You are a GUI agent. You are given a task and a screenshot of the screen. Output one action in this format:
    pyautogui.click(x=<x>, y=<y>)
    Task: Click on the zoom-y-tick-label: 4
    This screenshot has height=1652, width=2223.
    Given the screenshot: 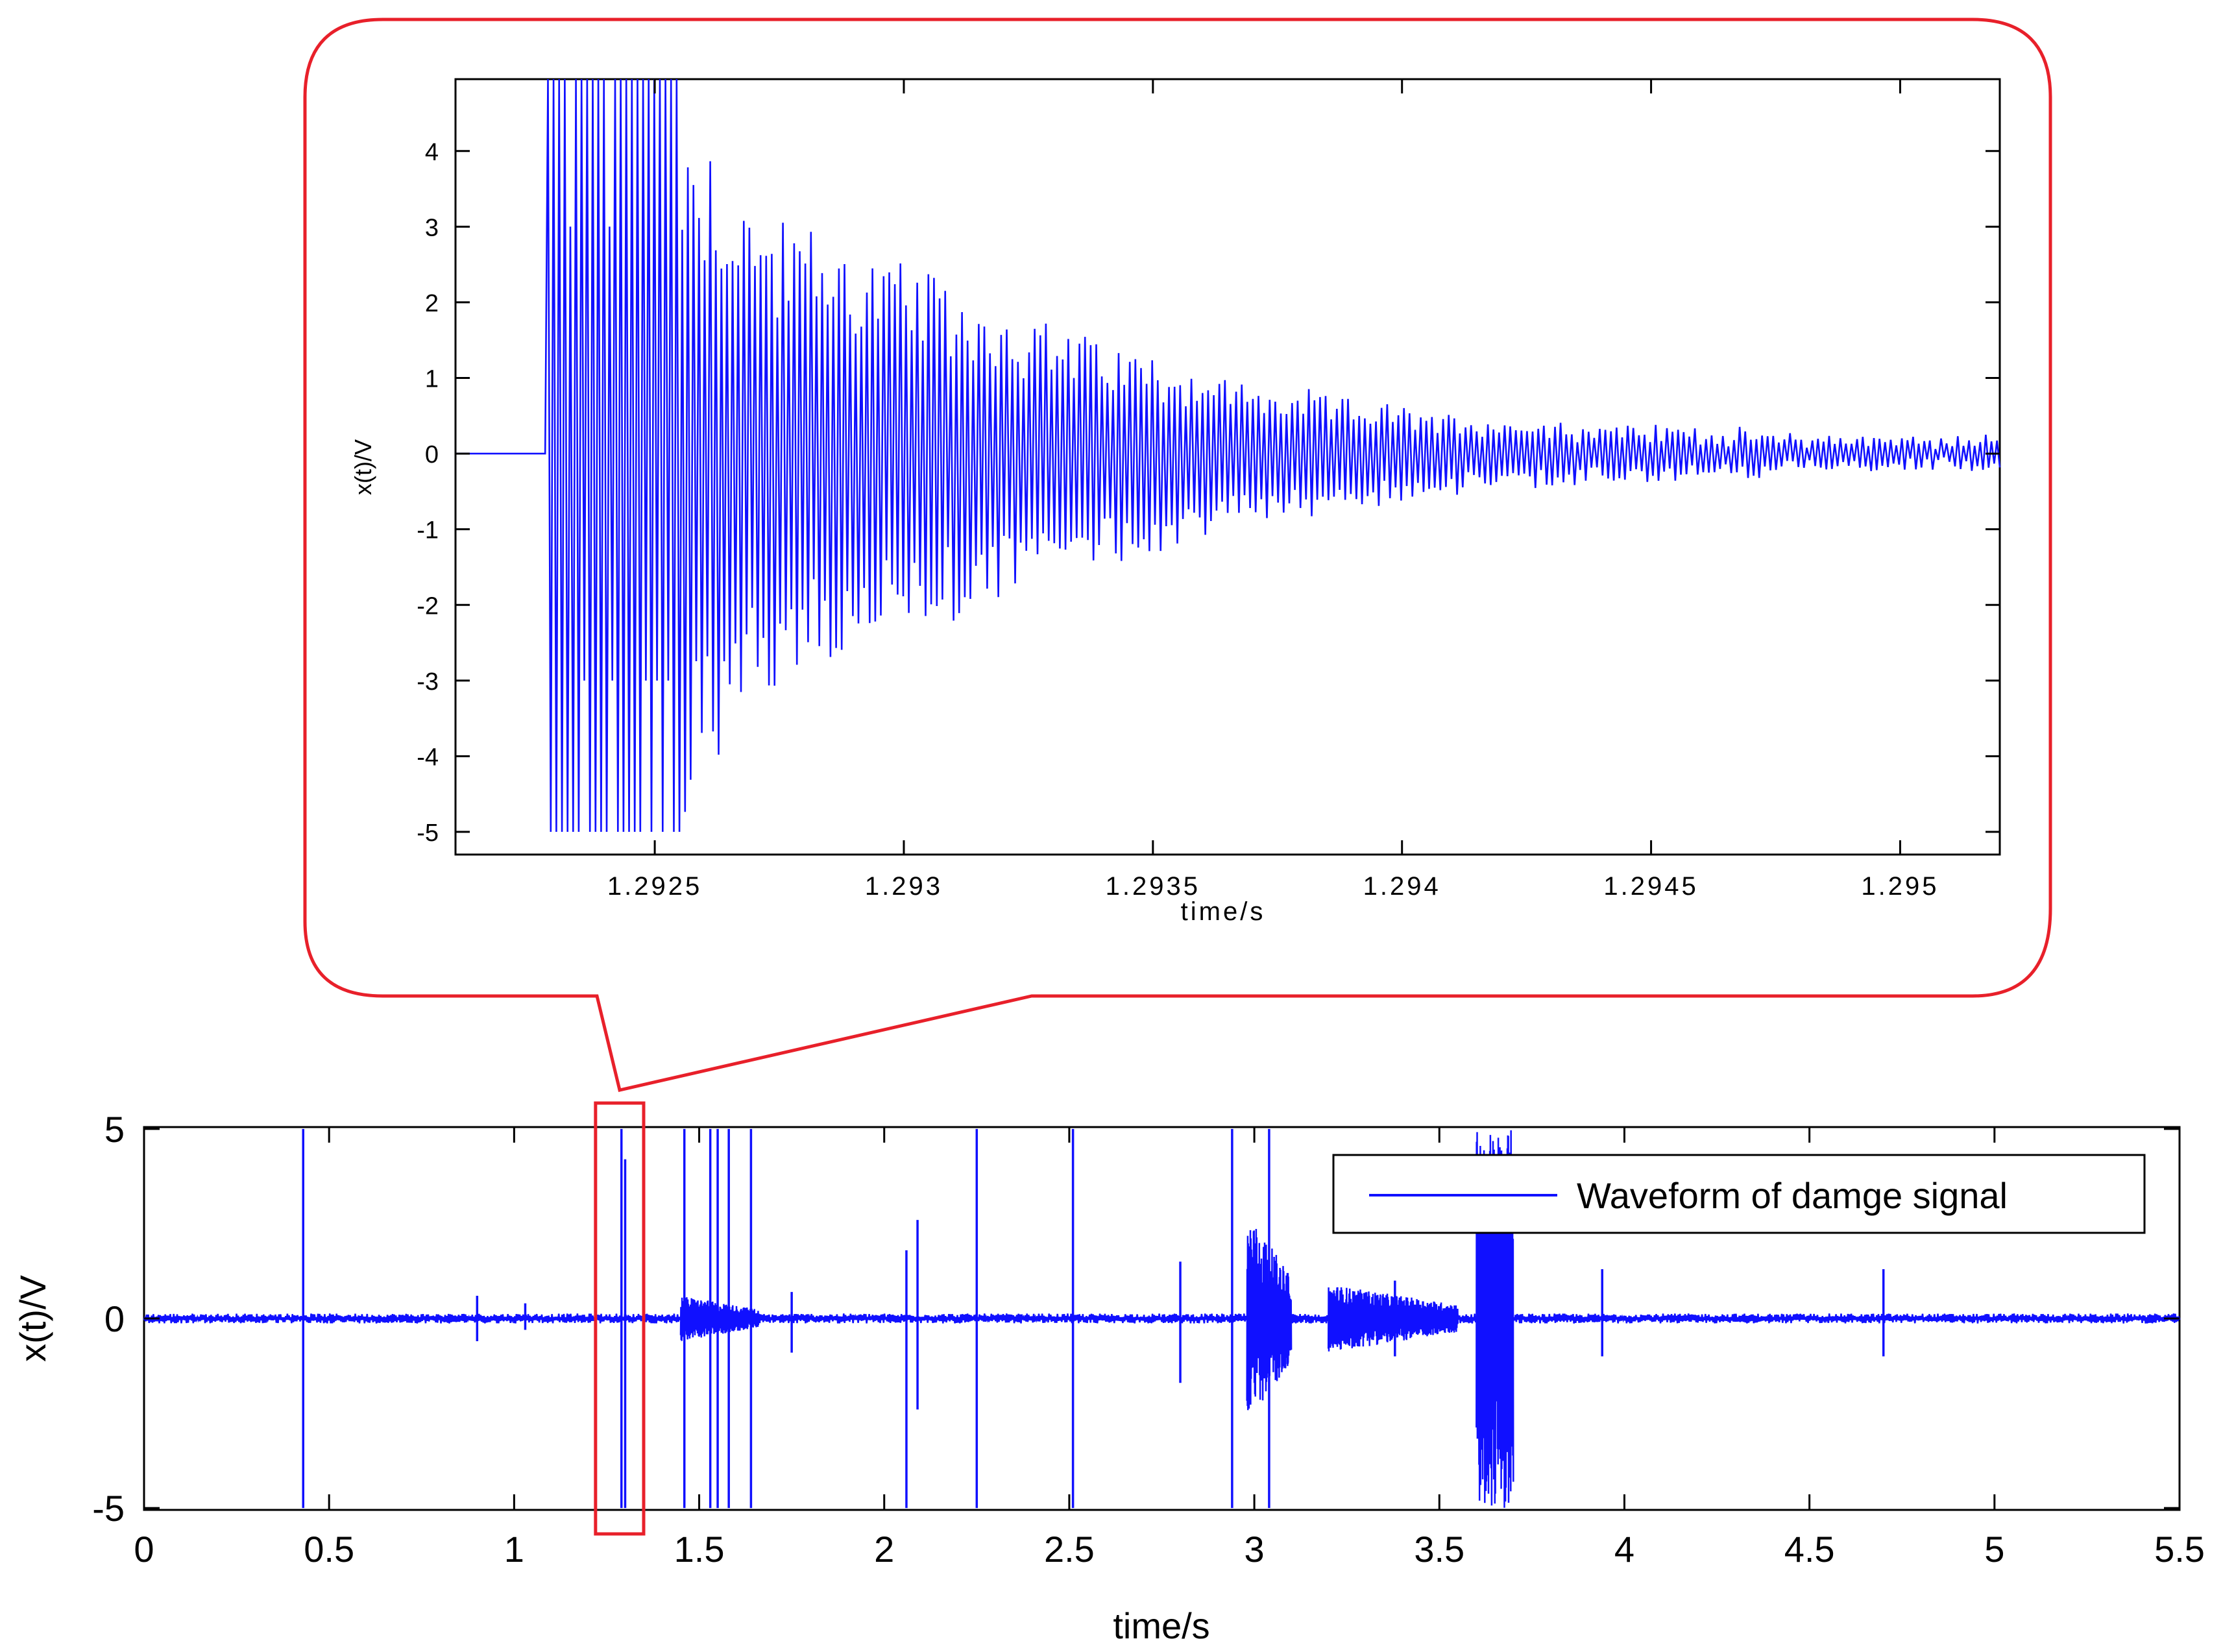 What is the action you would take?
    pyautogui.click(x=432, y=152)
    